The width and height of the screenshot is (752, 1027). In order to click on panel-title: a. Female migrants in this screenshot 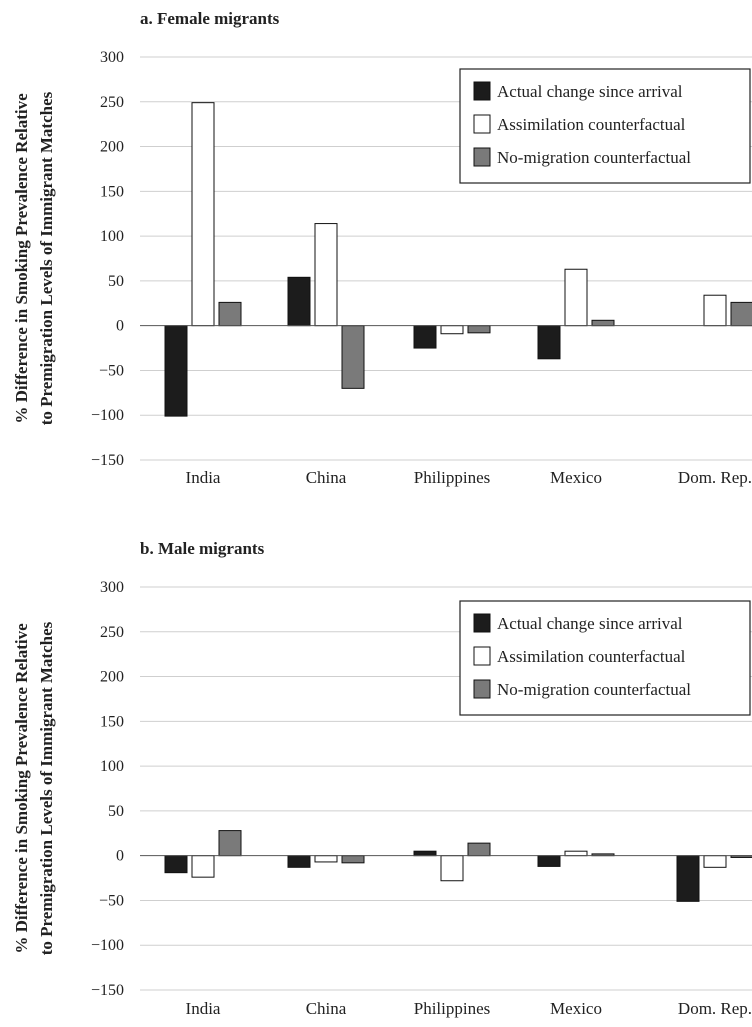, I will do `click(210, 18)`.